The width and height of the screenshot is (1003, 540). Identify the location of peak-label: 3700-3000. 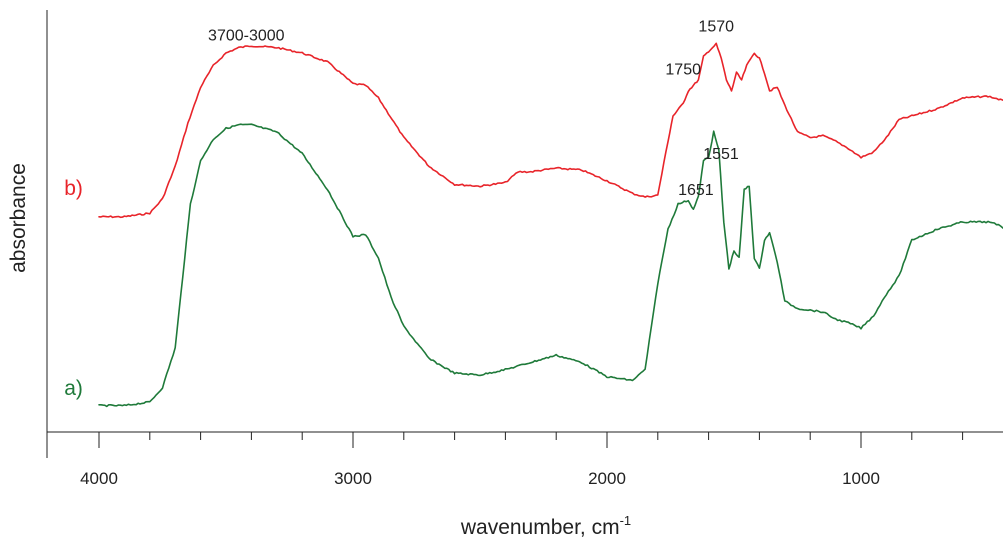
(246, 35).